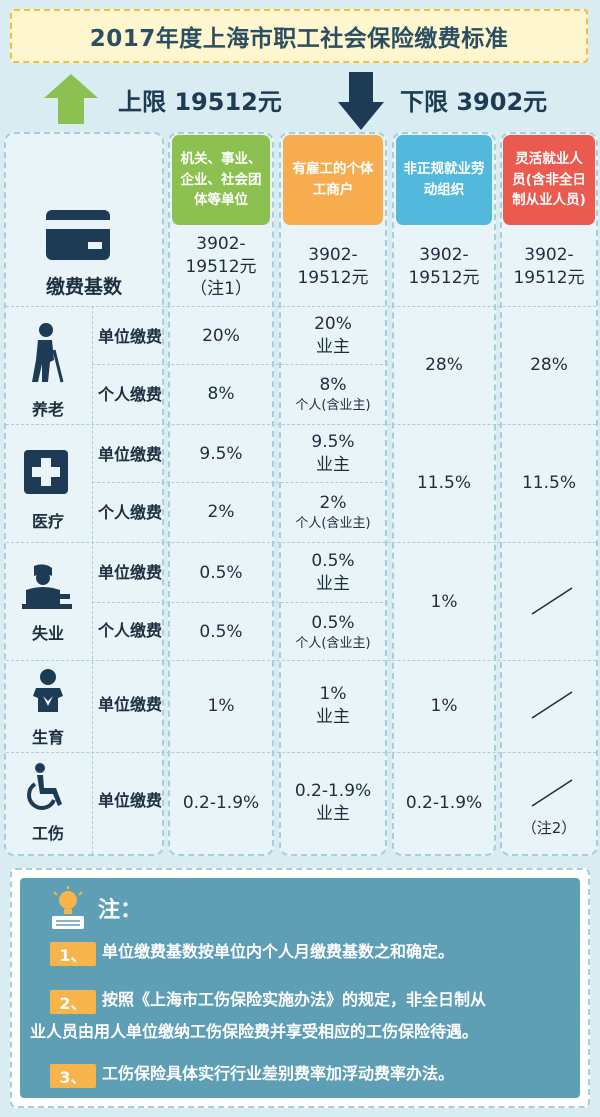 This screenshot has height=1117, width=600. I want to click on arrow-down-icon, so click(361, 101).